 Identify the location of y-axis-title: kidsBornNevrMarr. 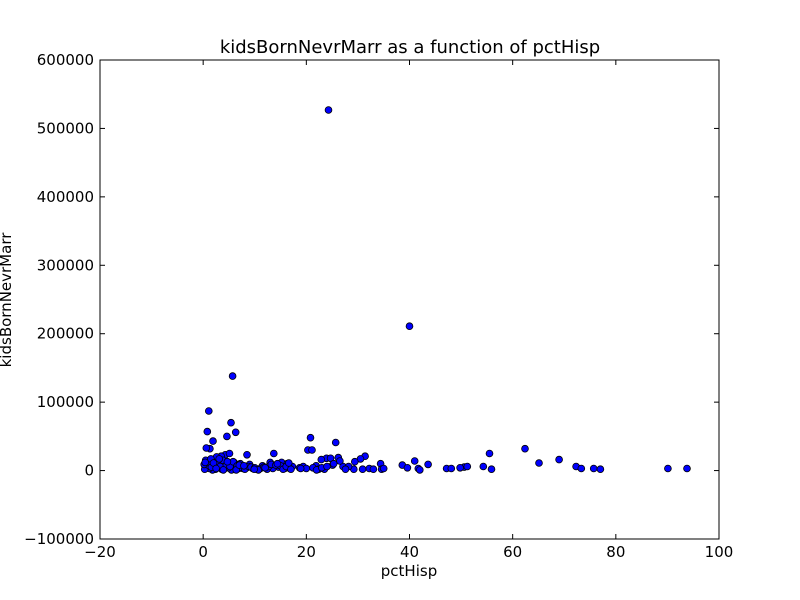
(7, 300).